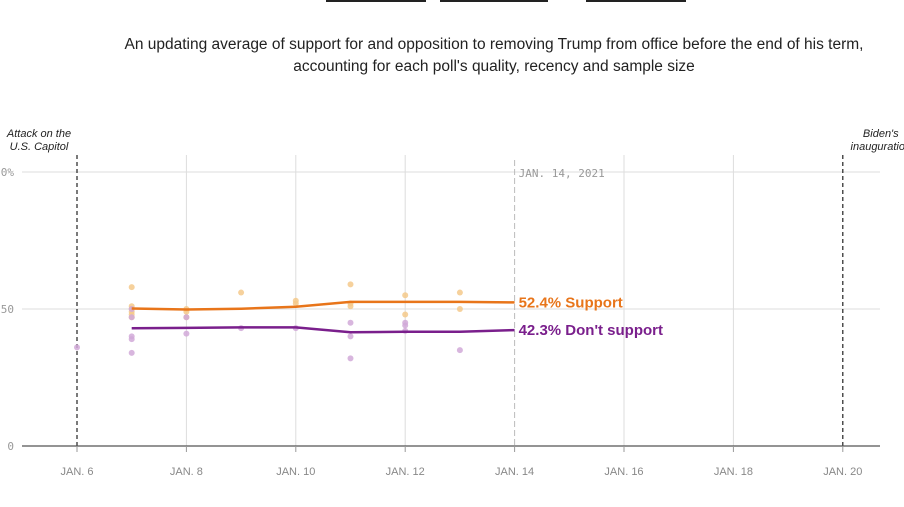 Image resolution: width=904 pixels, height=507 pixels. I want to click on event-annotation: U.S. Capitol, so click(39, 147).